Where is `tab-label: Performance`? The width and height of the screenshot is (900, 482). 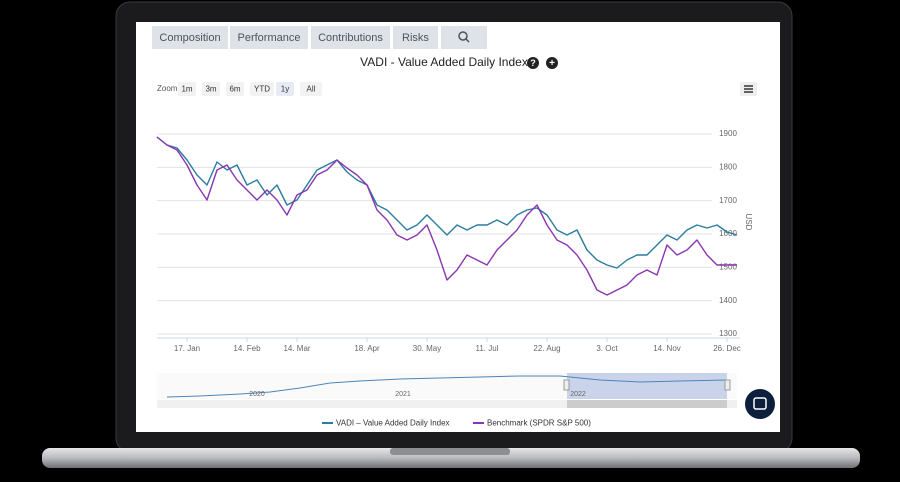
tab-label: Performance is located at coordinates (269, 38).